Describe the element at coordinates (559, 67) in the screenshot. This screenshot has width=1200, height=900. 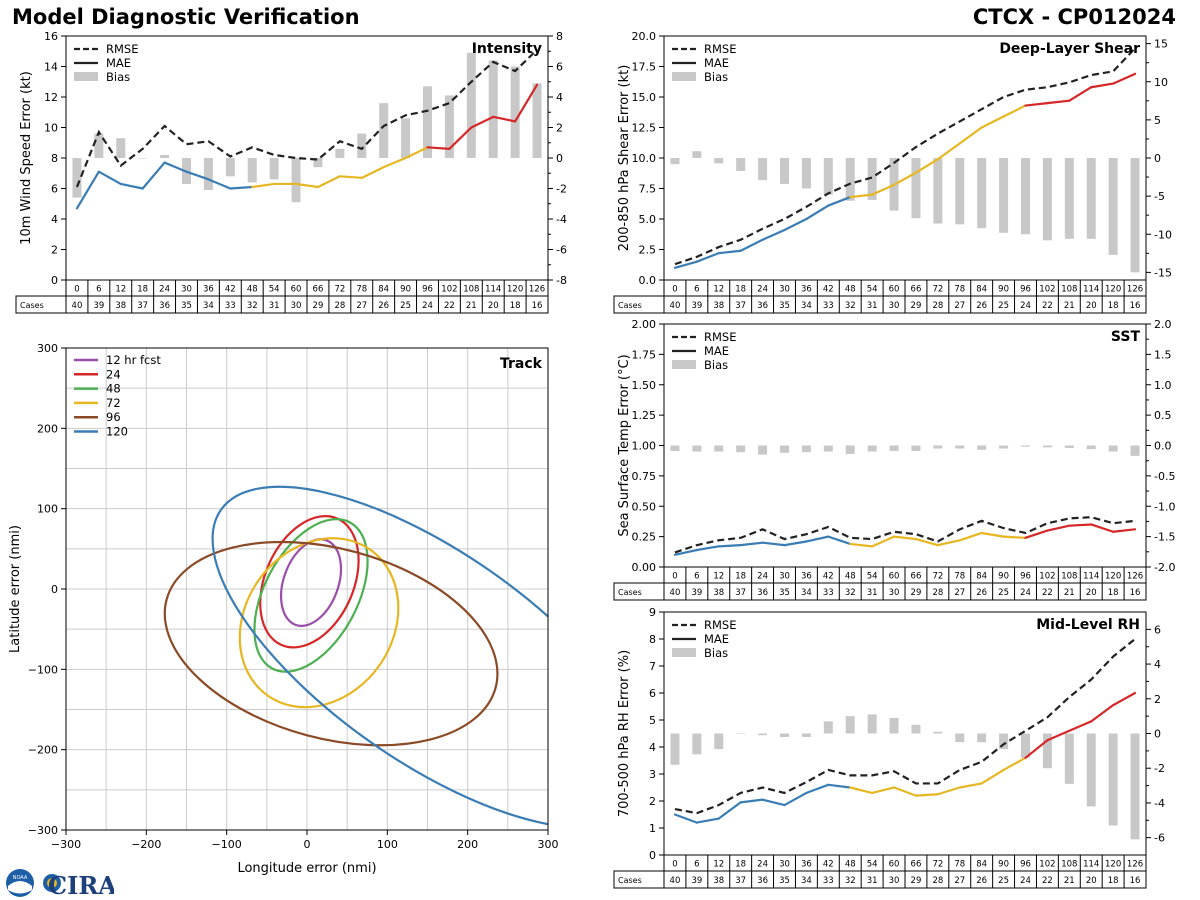
I see `y2-tick-label: 6` at that location.